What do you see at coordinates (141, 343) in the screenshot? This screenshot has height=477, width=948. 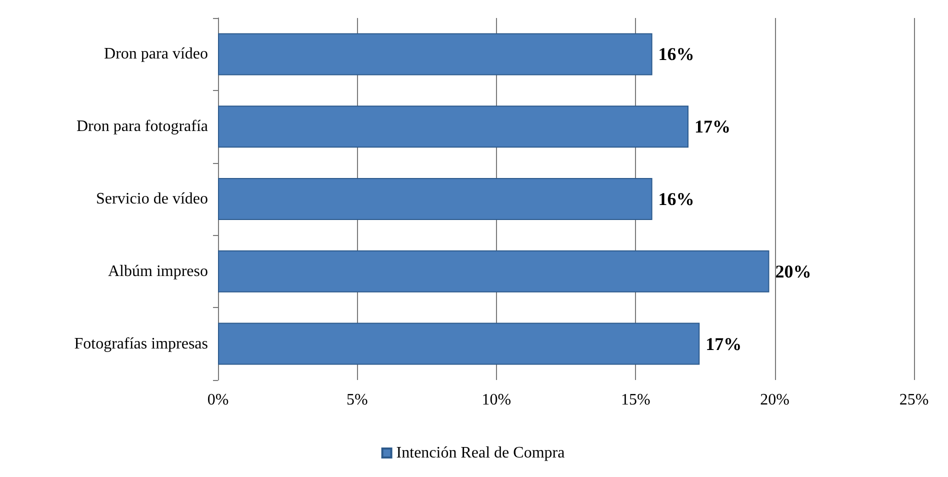 I see `y-tick-label: Fotografías impresas` at bounding box center [141, 343].